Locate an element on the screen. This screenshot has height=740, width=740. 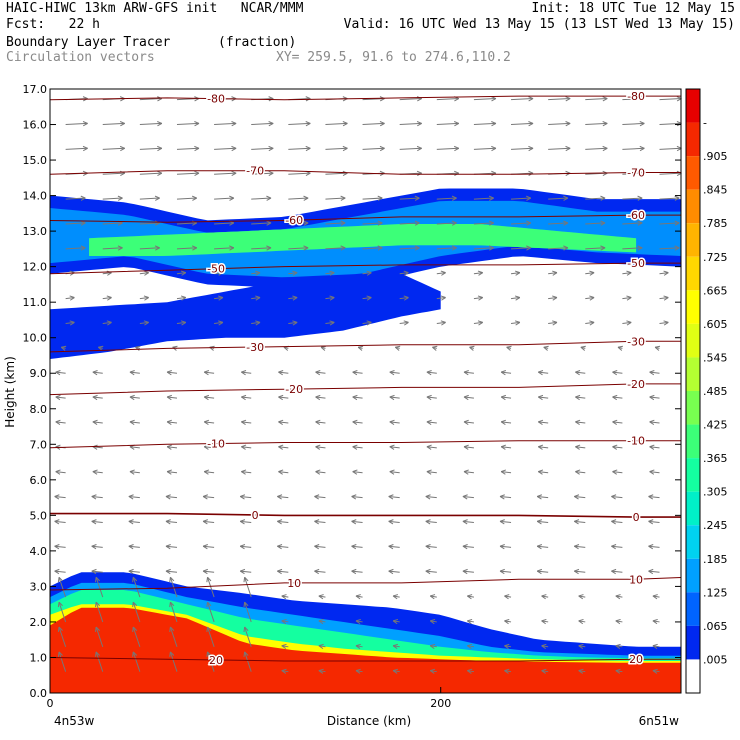
contour--20 is located at coordinates (365, 389).